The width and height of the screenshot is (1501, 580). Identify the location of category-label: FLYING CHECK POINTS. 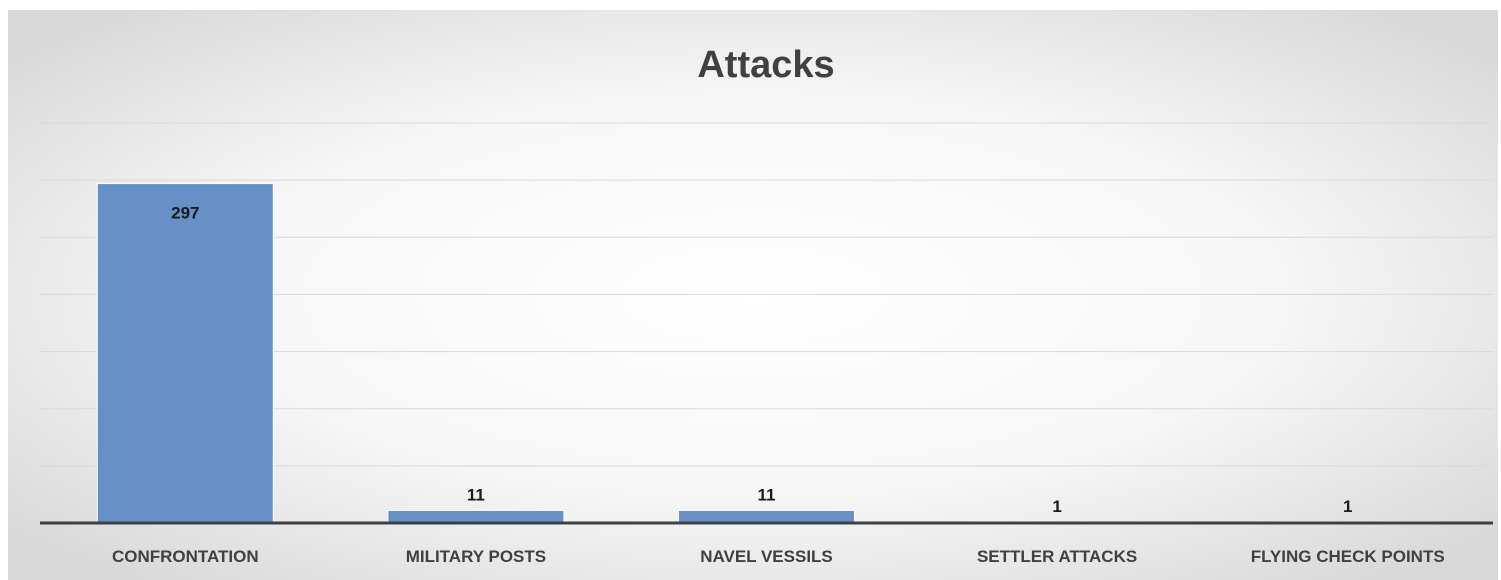
(1348, 556).